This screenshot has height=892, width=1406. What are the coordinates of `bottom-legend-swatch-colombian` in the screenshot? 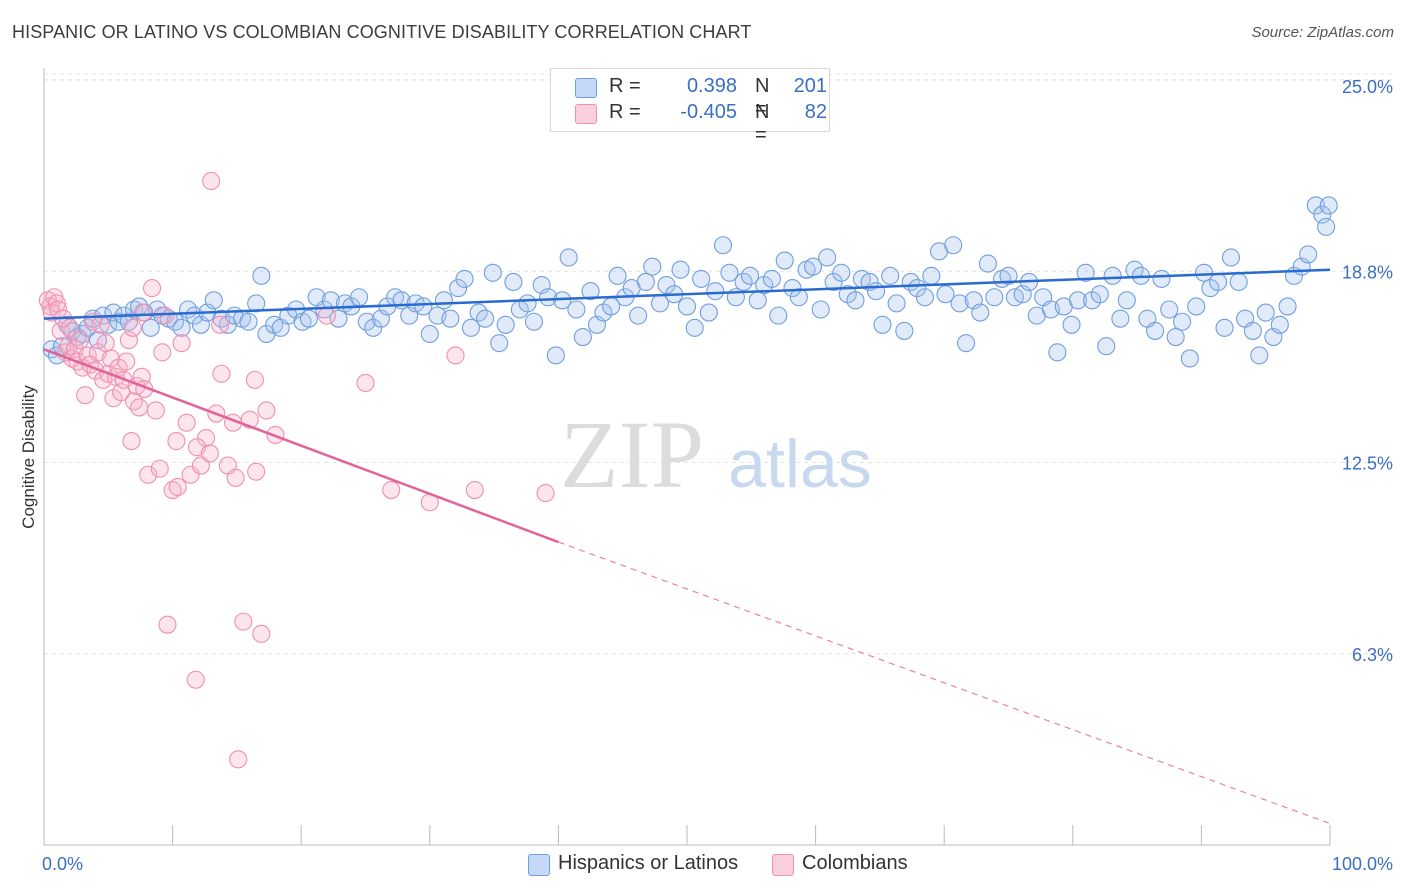 It's located at (783, 865).